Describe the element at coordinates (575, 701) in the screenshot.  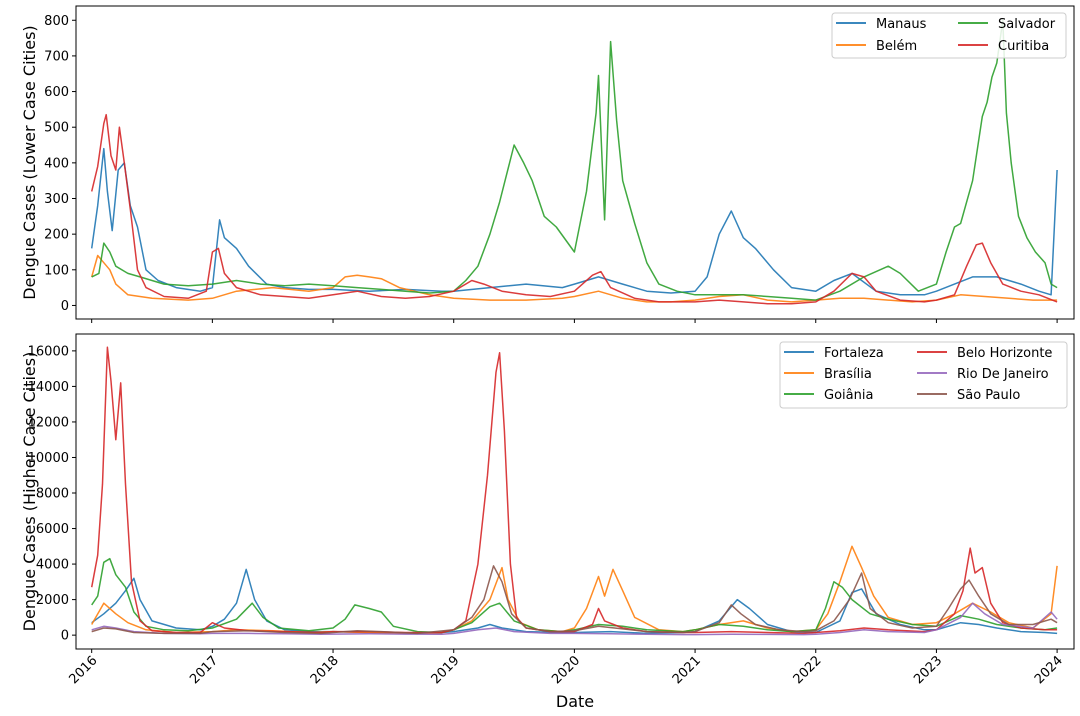
I see `x-axis-title: Date` at that location.